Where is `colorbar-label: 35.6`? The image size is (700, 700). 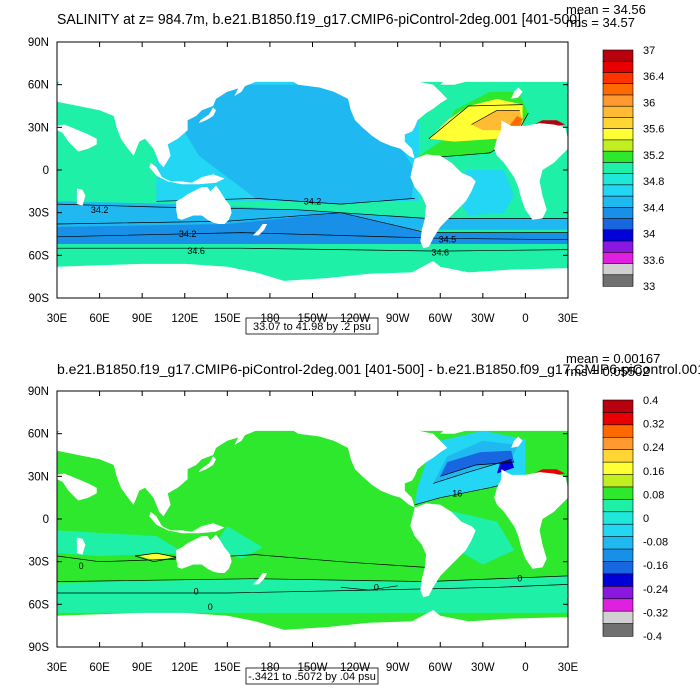
colorbar-label: 35.6 is located at coordinates (653, 130).